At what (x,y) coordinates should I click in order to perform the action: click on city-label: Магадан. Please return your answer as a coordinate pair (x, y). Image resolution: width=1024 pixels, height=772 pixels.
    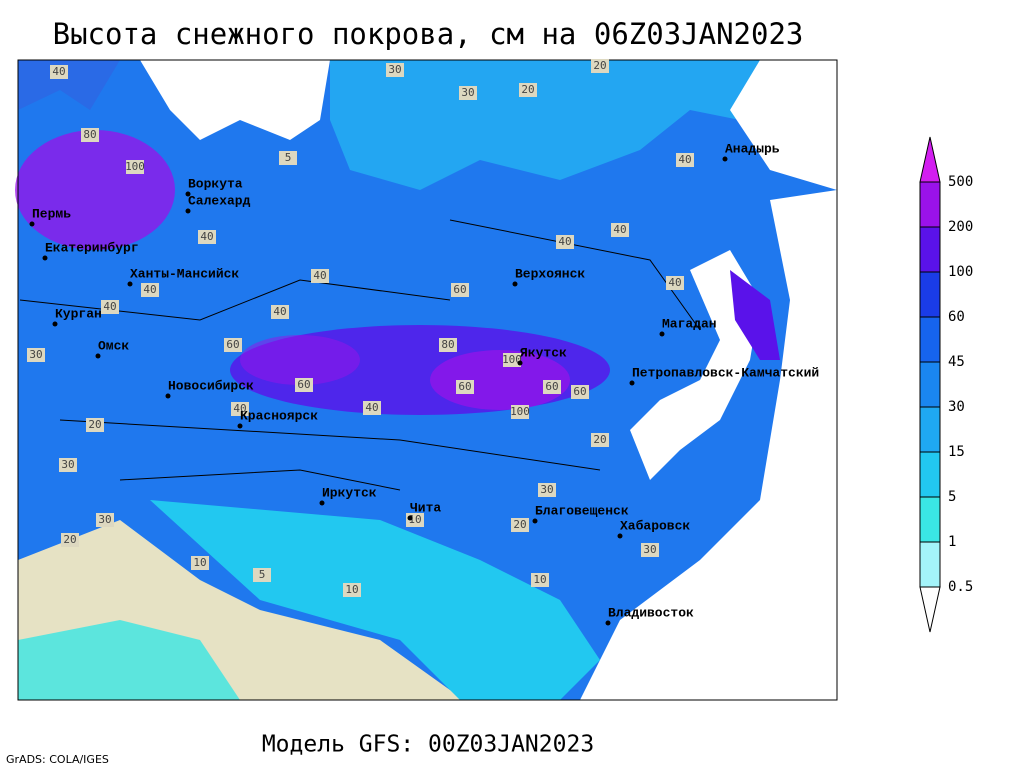
    Looking at the image, I should click on (689, 323).